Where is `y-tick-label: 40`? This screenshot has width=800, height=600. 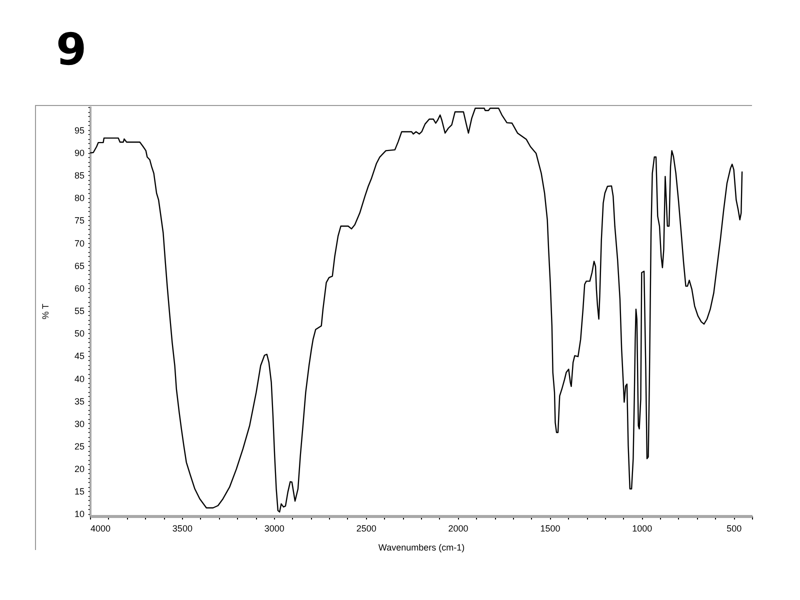 y-tick-label: 40 is located at coordinates (79, 379).